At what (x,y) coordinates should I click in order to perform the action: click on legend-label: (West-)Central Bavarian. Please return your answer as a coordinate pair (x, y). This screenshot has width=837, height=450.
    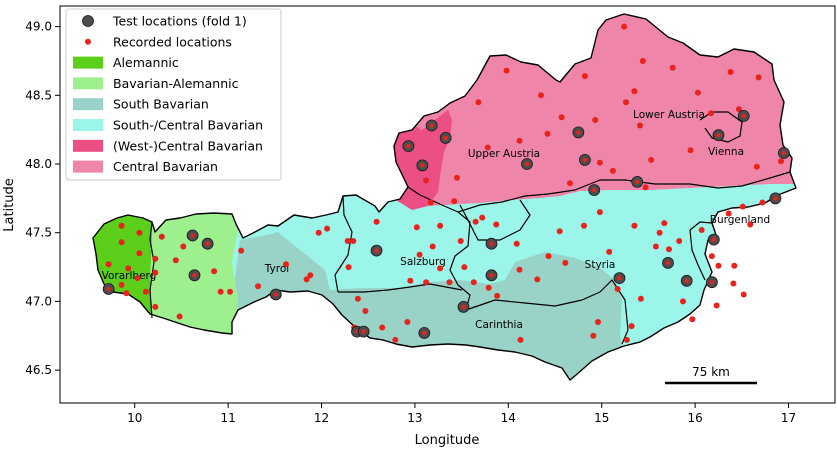
    Looking at the image, I should click on (188, 145).